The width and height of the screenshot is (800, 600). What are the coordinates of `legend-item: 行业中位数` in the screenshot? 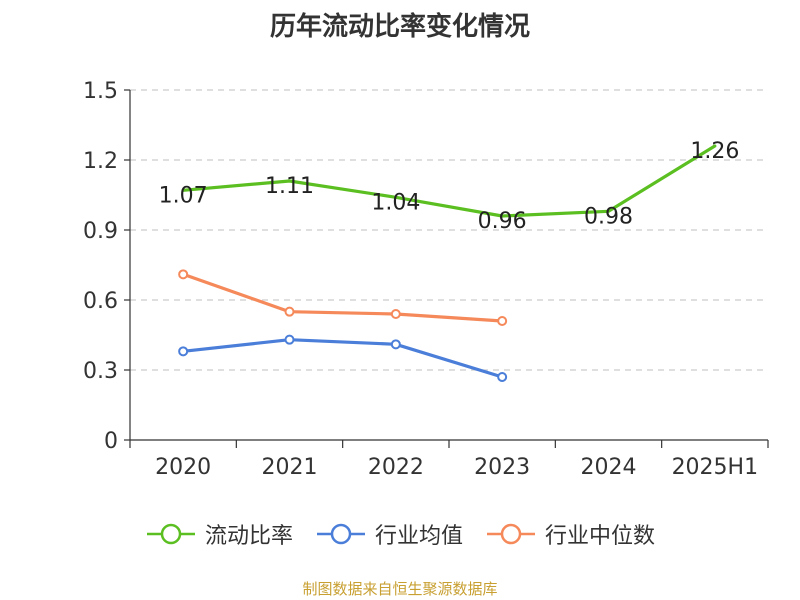 It's located at (570, 534).